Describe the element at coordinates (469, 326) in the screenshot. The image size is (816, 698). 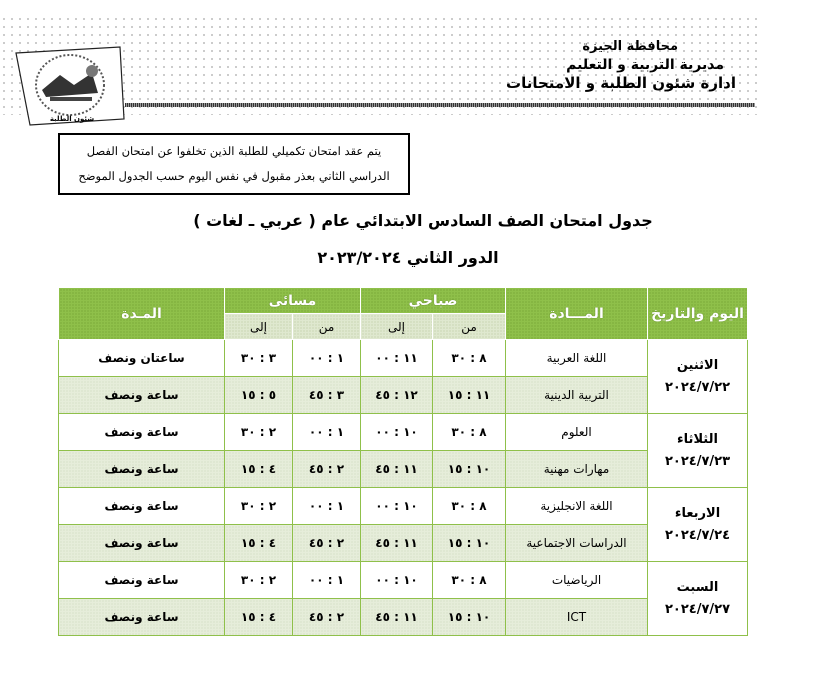
I see `header-morning-from: من` at that location.